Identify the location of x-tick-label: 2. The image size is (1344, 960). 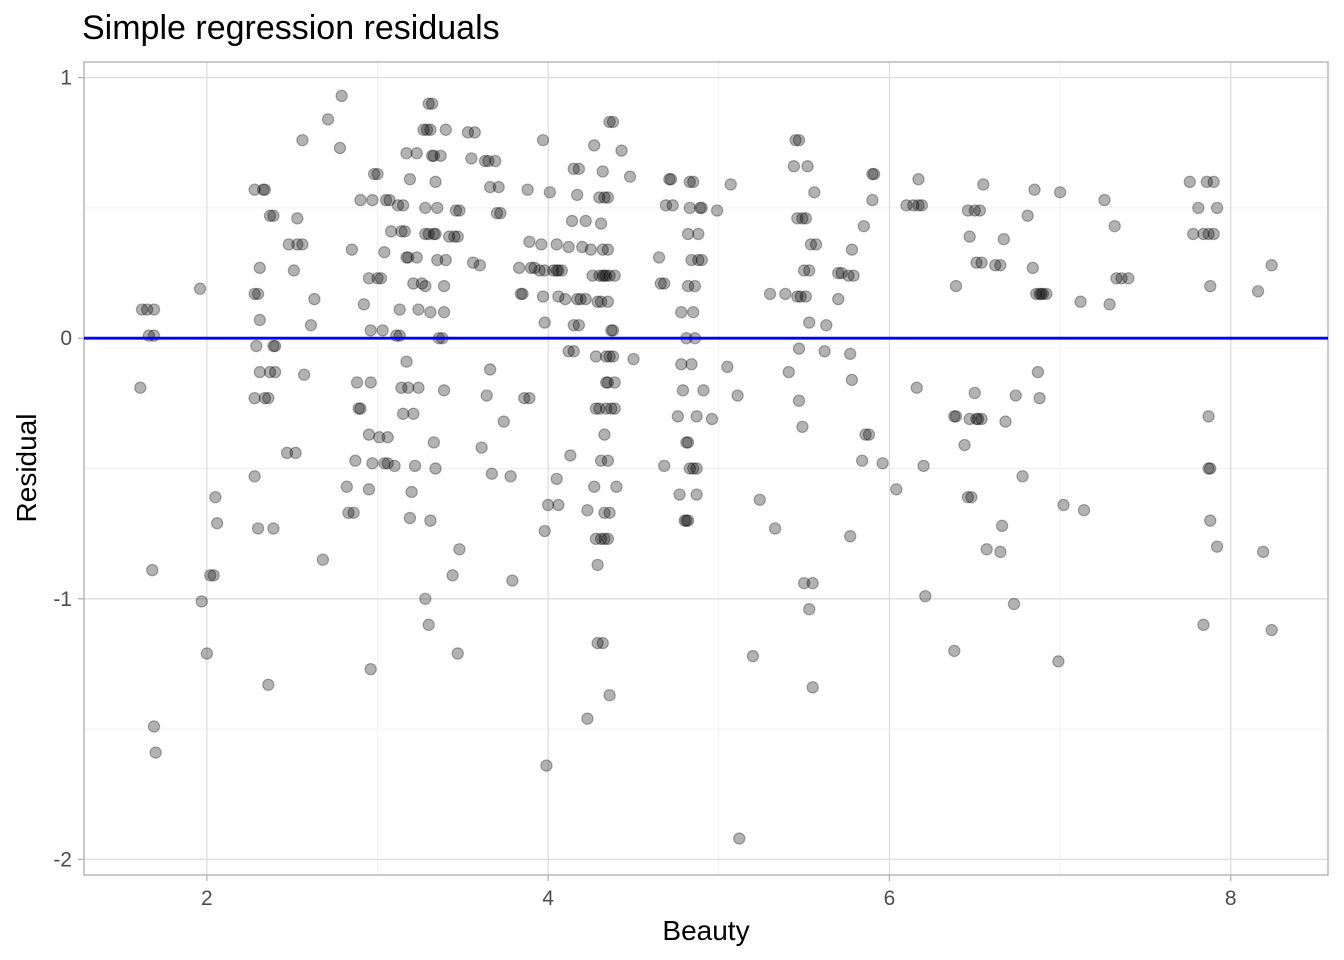
(207, 898).